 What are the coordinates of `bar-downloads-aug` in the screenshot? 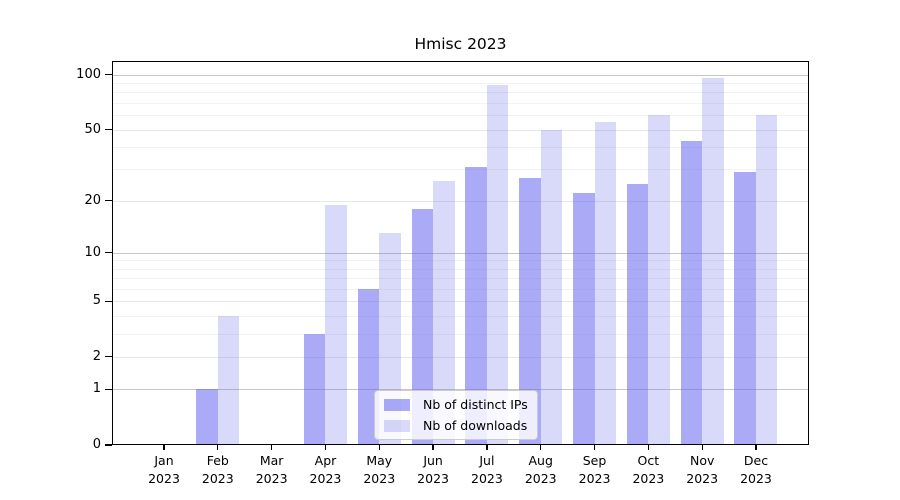 It's located at (551, 287).